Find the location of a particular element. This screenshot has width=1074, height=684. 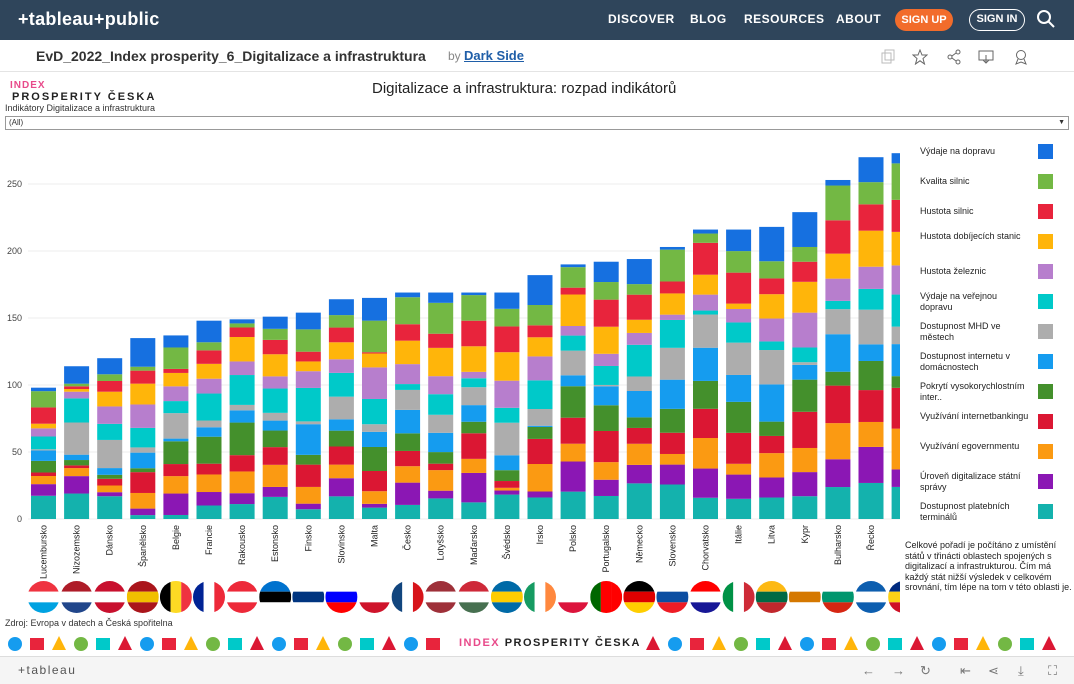

nav-about: ABOUT is located at coordinates (859, 19).